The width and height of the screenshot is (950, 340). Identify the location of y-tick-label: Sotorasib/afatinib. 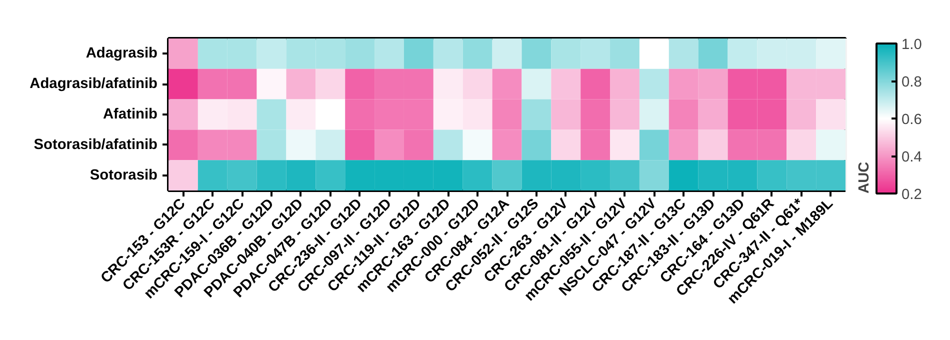
(96, 144).